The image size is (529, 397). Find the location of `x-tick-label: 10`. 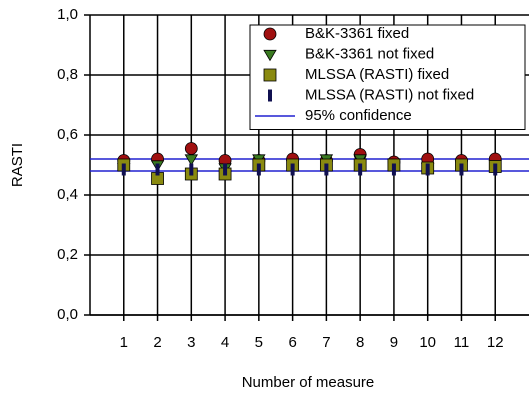

x-tick-label: 10 is located at coordinates (427, 342).